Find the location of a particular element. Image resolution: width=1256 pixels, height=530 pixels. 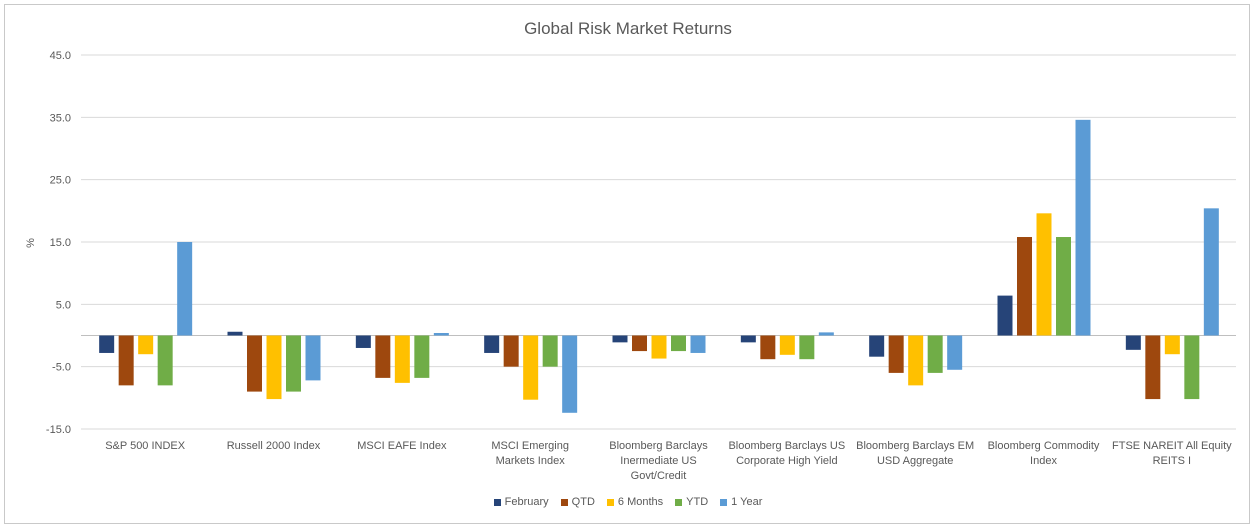

legend-item: 6 Months is located at coordinates (635, 502).